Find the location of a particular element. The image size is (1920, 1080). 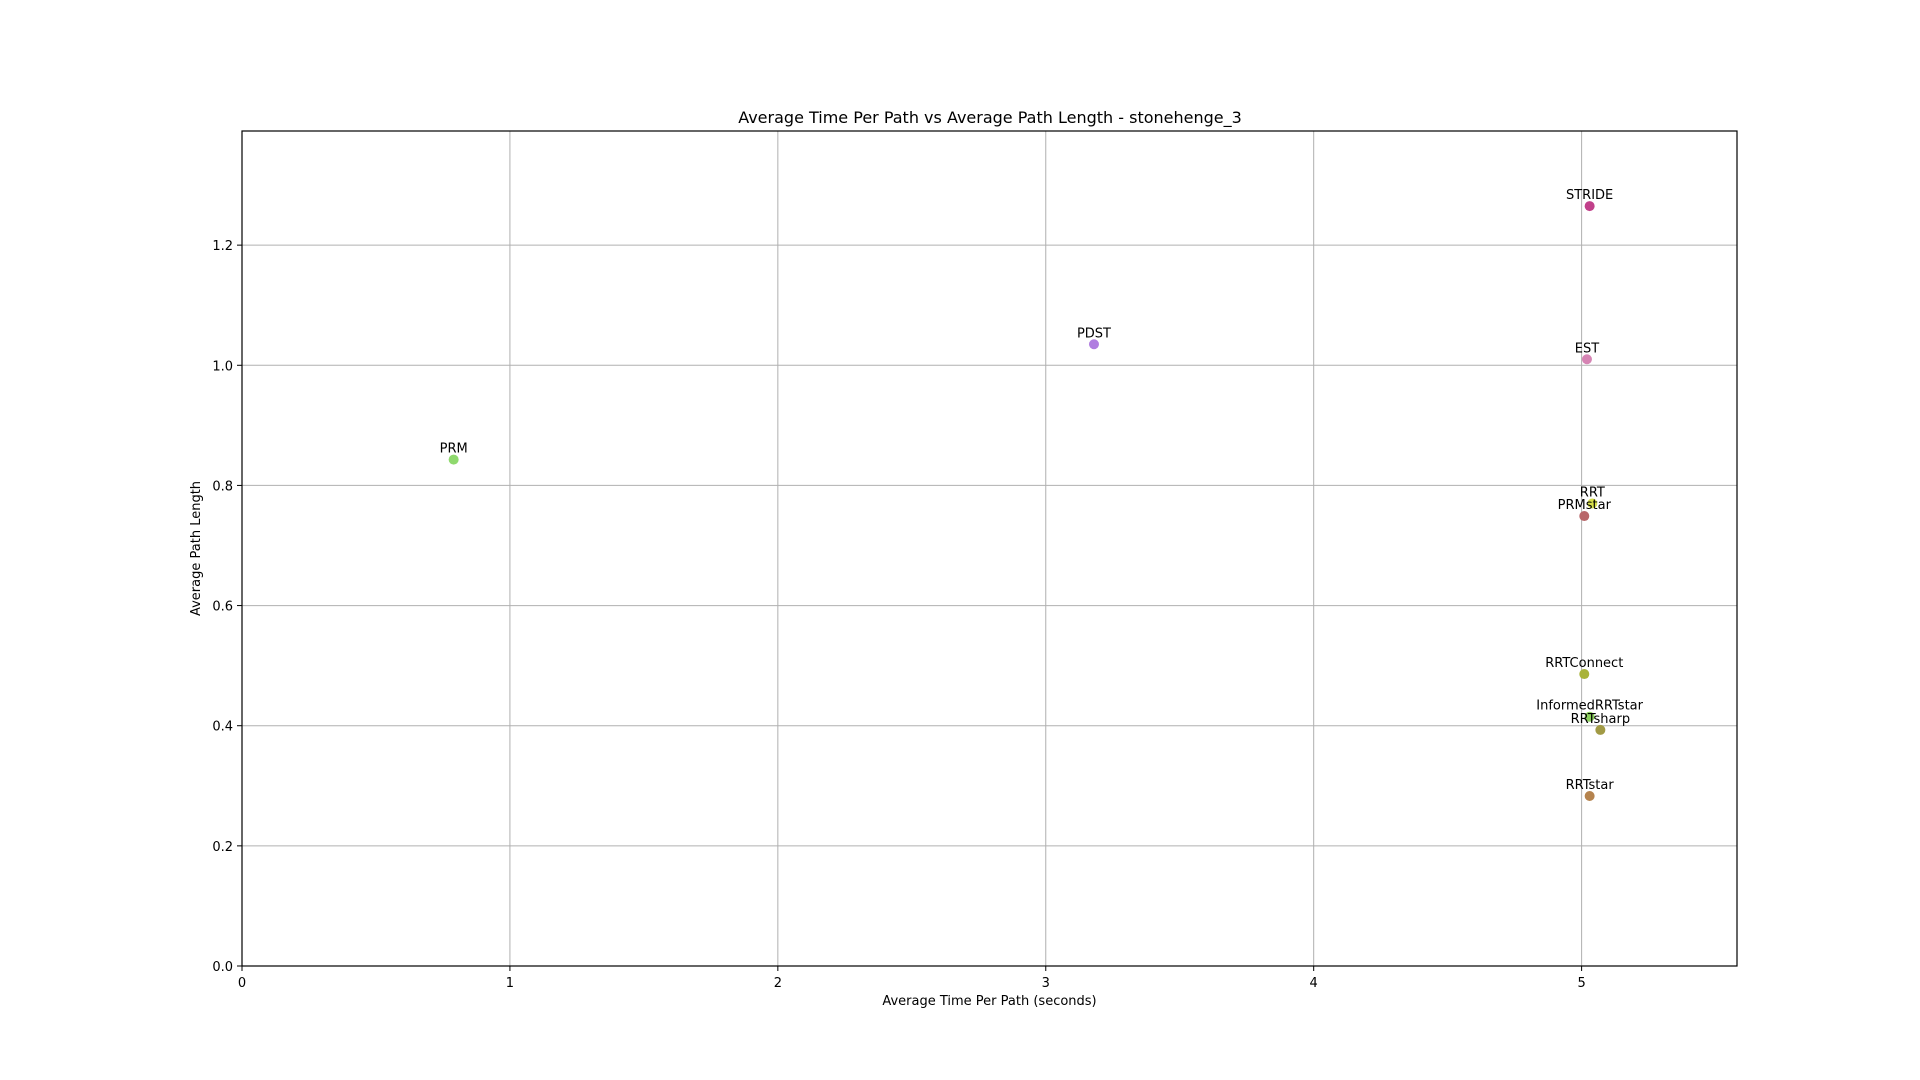

y-tick-label: 0.2 is located at coordinates (222, 847).